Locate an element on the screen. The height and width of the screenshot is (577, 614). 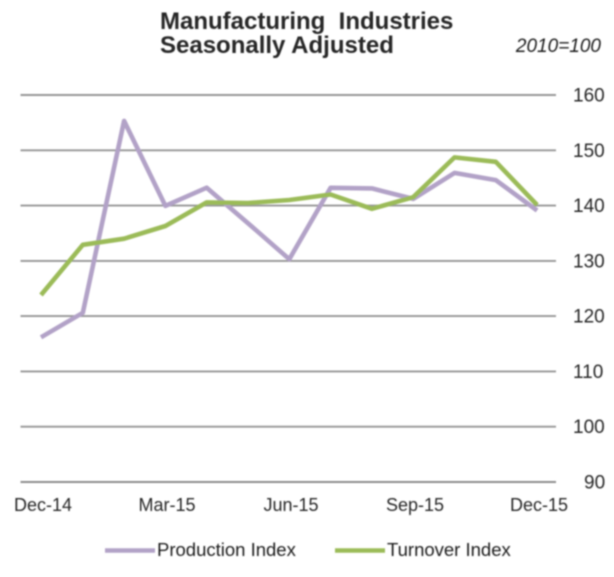
svg-text: 150 is located at coordinates (589, 151).